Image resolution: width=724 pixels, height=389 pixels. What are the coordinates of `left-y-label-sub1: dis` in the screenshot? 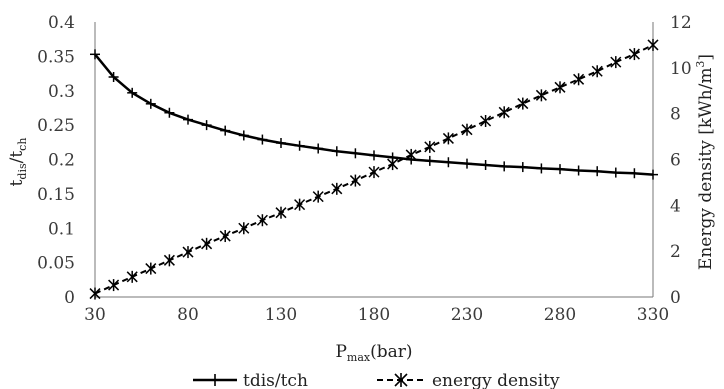 It's located at (22, 171).